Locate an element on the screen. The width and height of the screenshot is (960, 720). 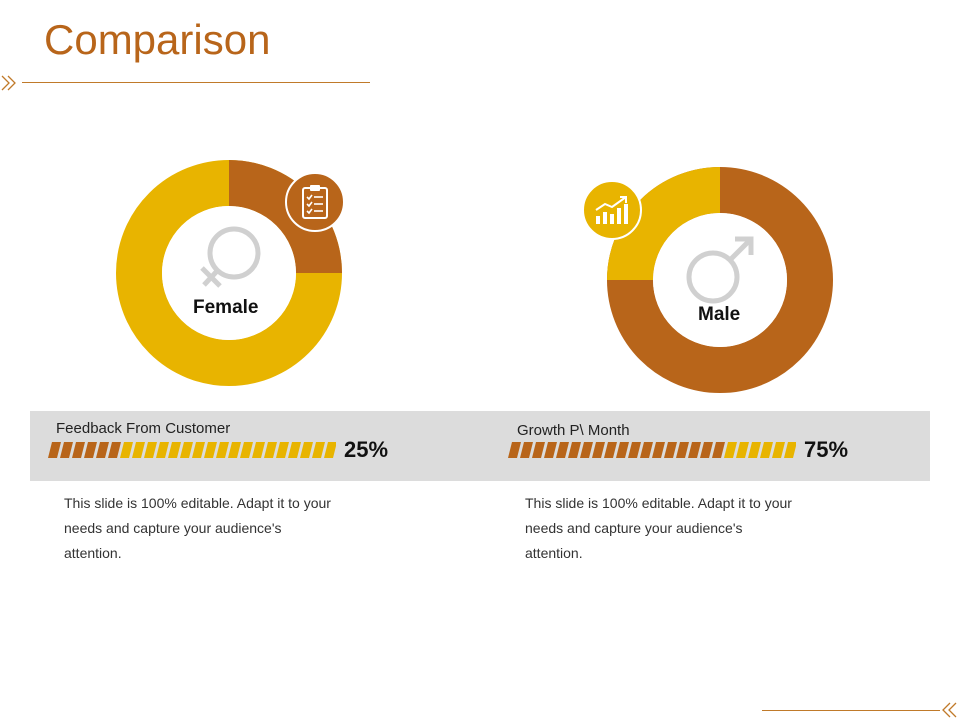
male-symbol-icon is located at coordinates (720, 270).